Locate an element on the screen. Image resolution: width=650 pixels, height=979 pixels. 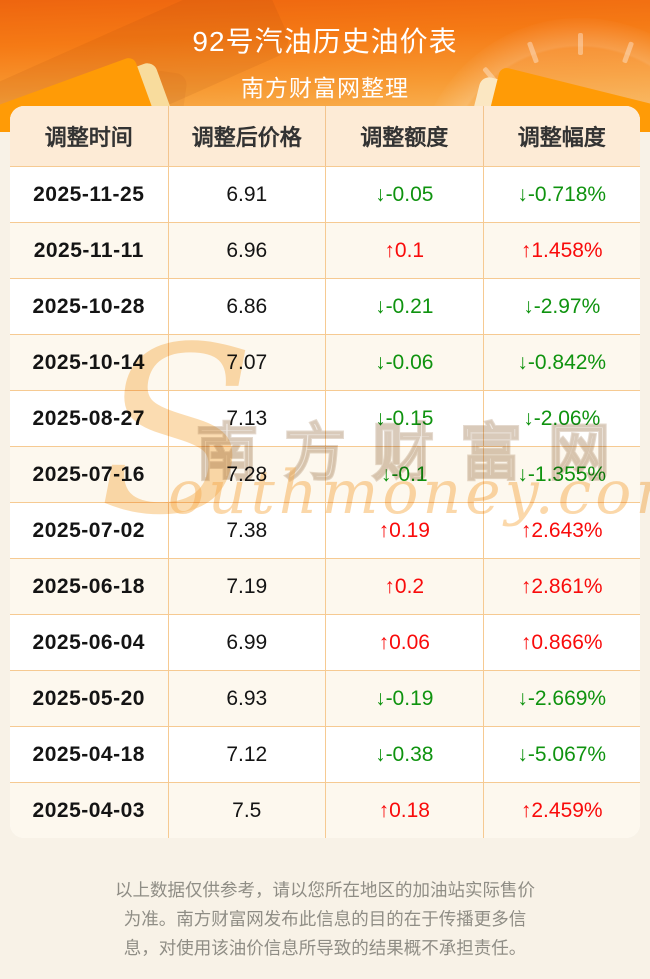
table-row: 2025-04-03 7.5 ↑0.18 ↑2.459% is located at coordinates (325, 810).